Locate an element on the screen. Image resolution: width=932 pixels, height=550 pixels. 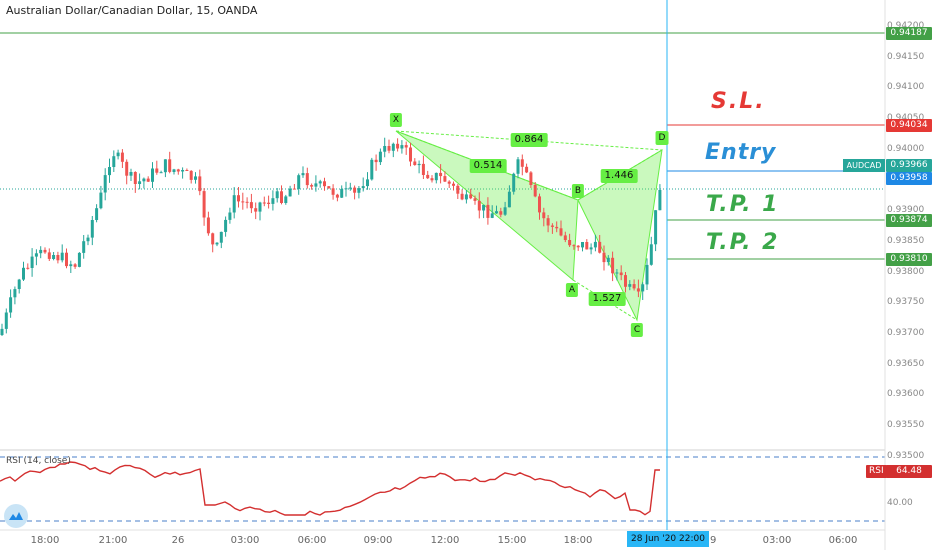
time-tick: 03:00 is located at coordinates (245, 540).